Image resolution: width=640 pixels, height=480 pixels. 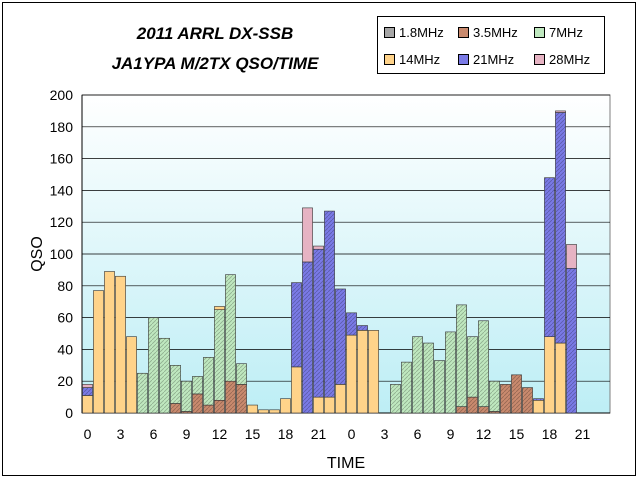 I want to click on x-tick-label: 15, so click(x=253, y=434).